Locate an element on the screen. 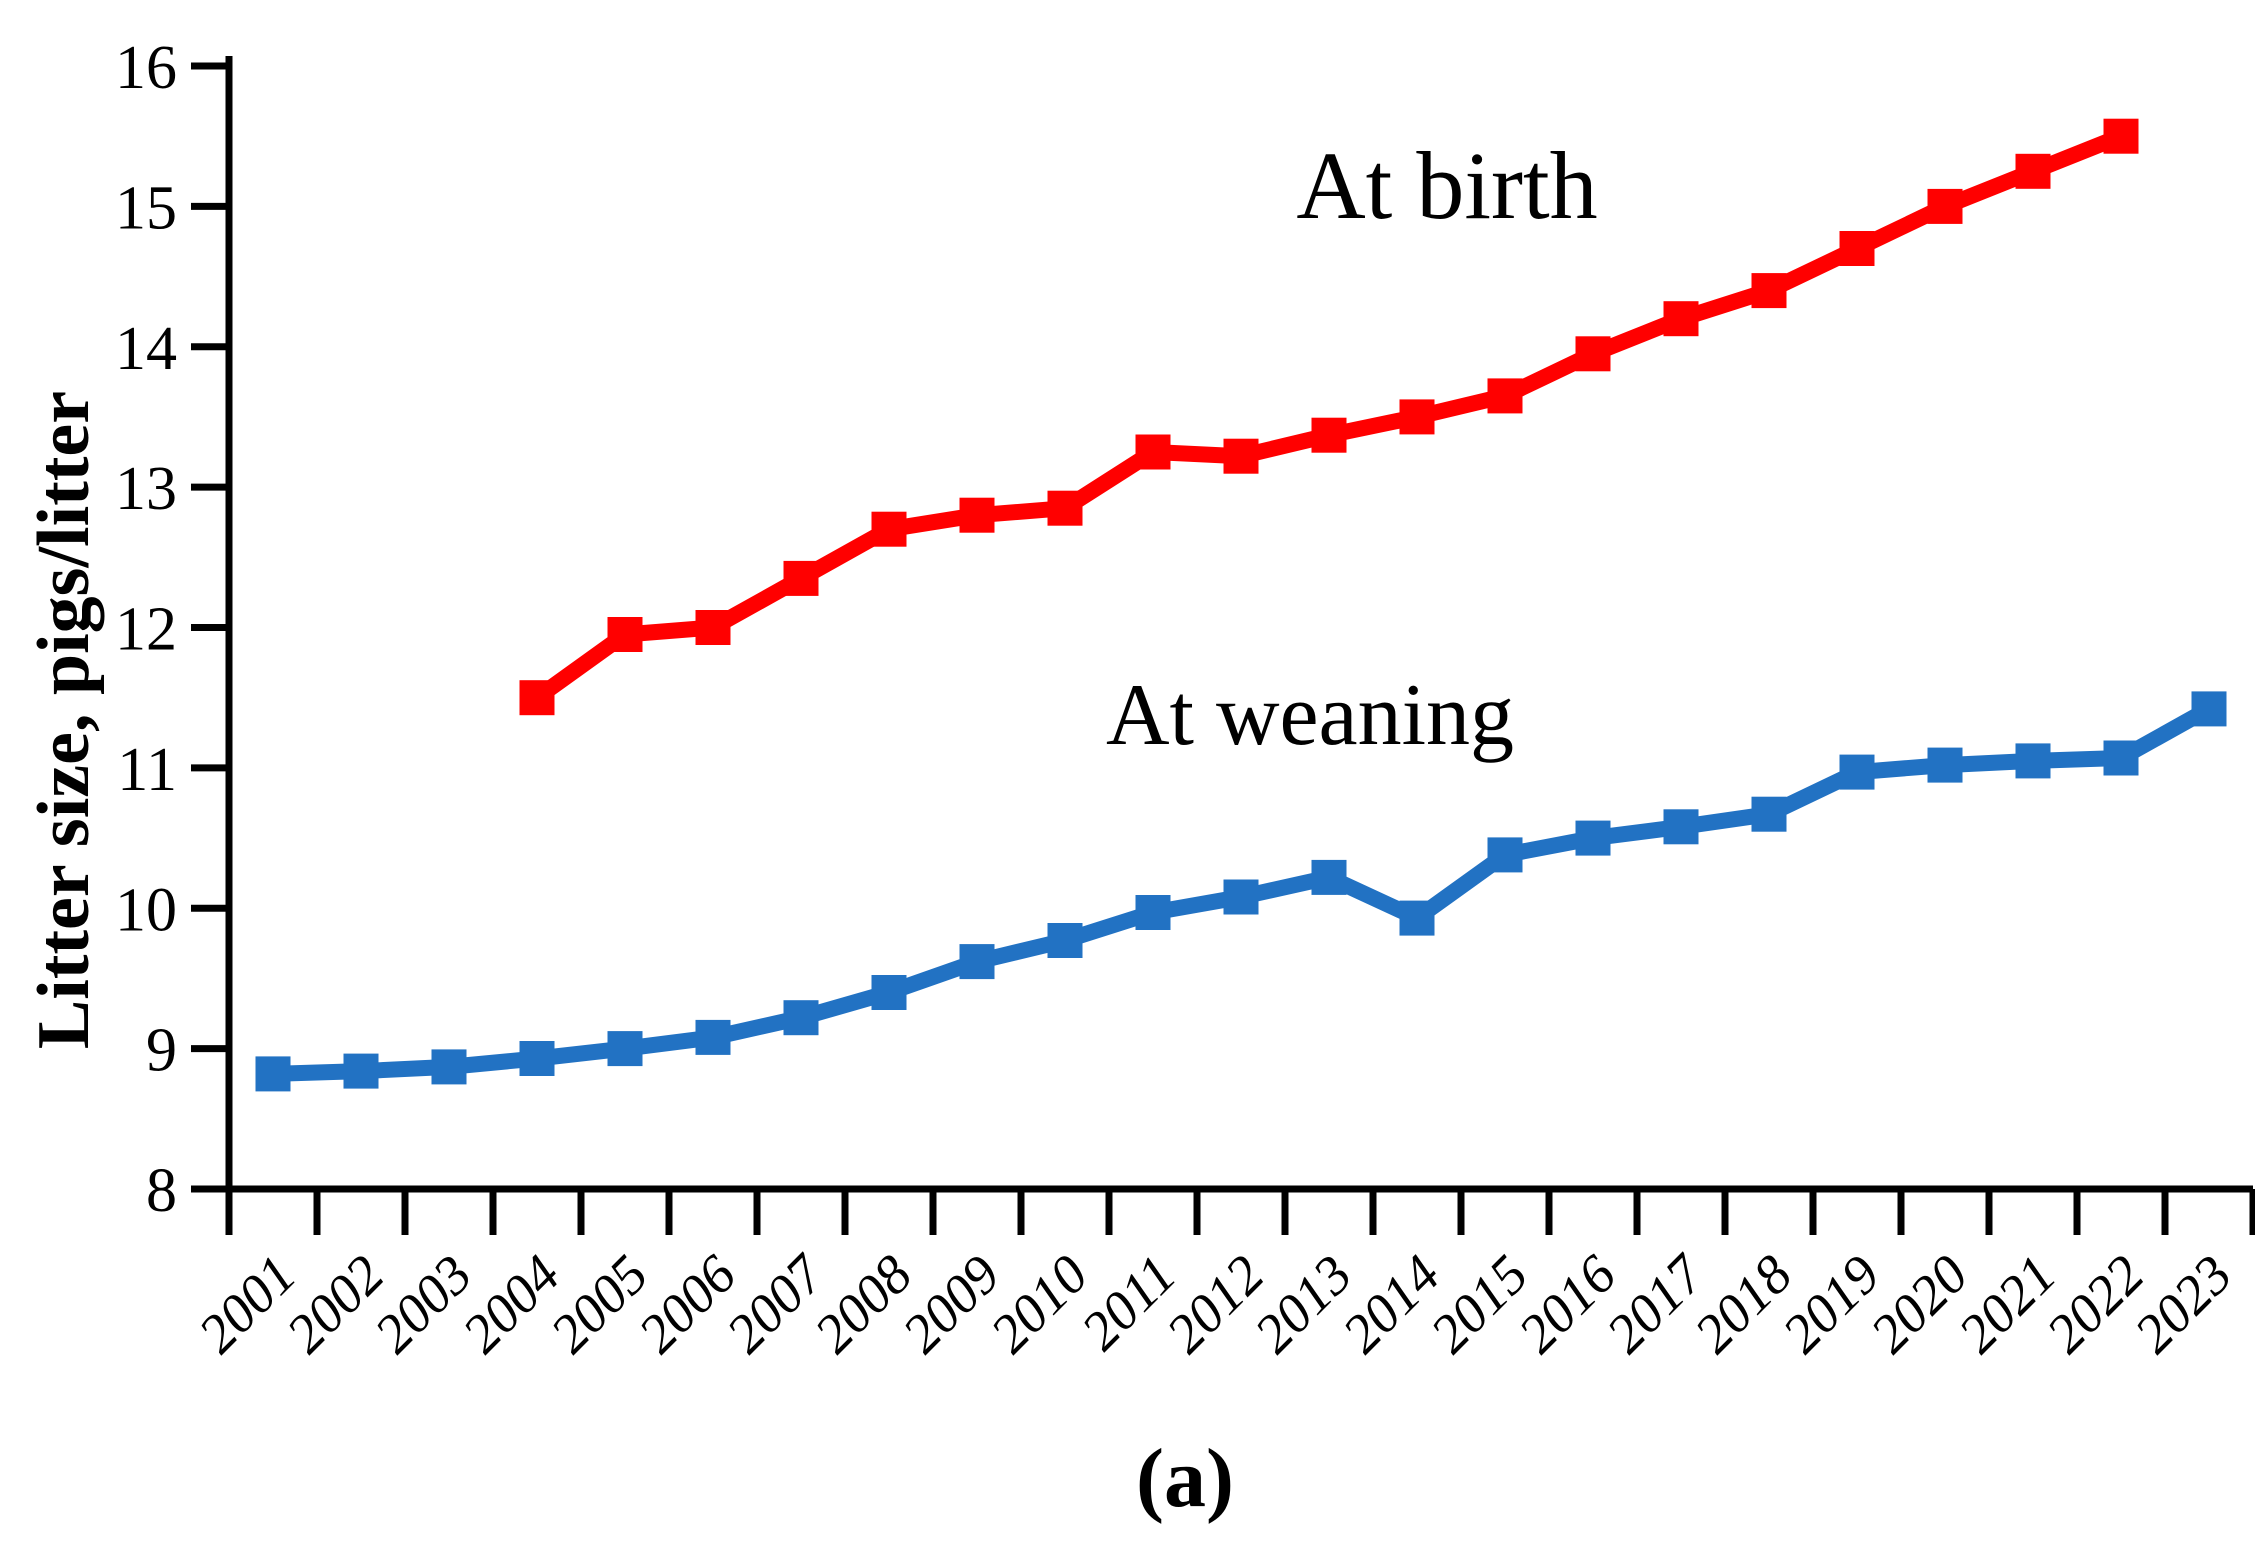 The width and height of the screenshot is (2255, 1546). data-point-at-weaning-2006 is located at coordinates (713, 1037).